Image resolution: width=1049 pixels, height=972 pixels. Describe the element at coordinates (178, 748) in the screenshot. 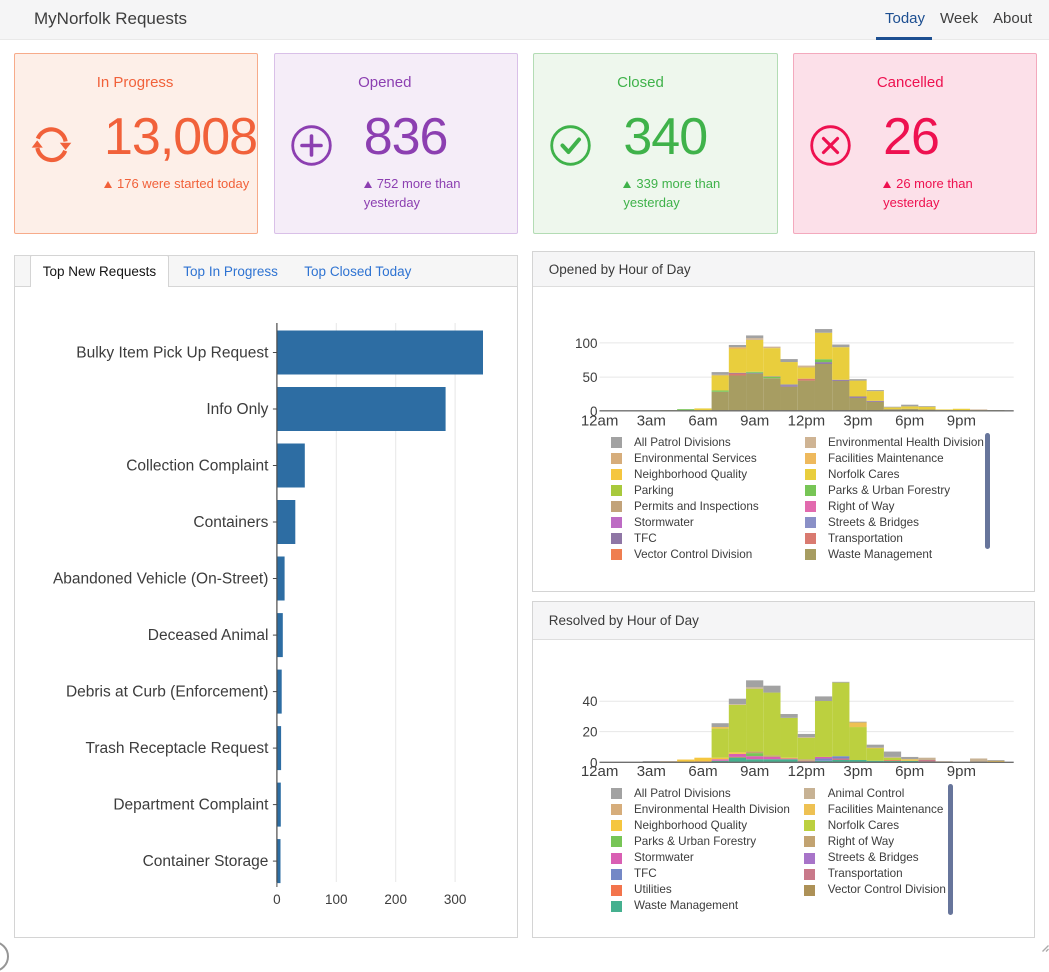

I see `svg-text: Trash Receptacle Request` at that location.